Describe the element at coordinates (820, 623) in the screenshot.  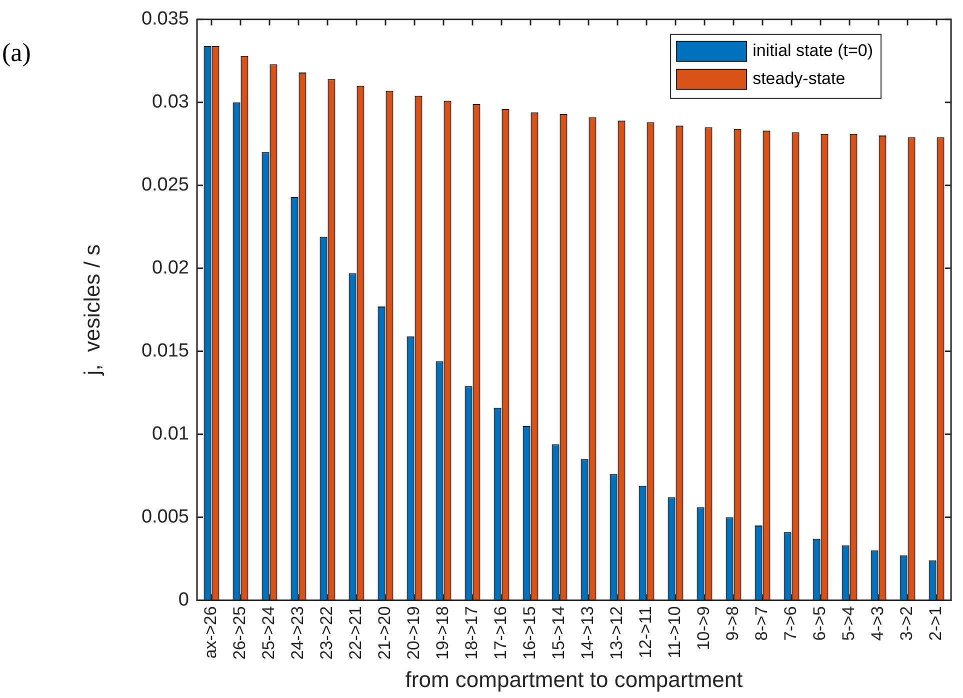
I see `x-tick-label: 6->5` at that location.